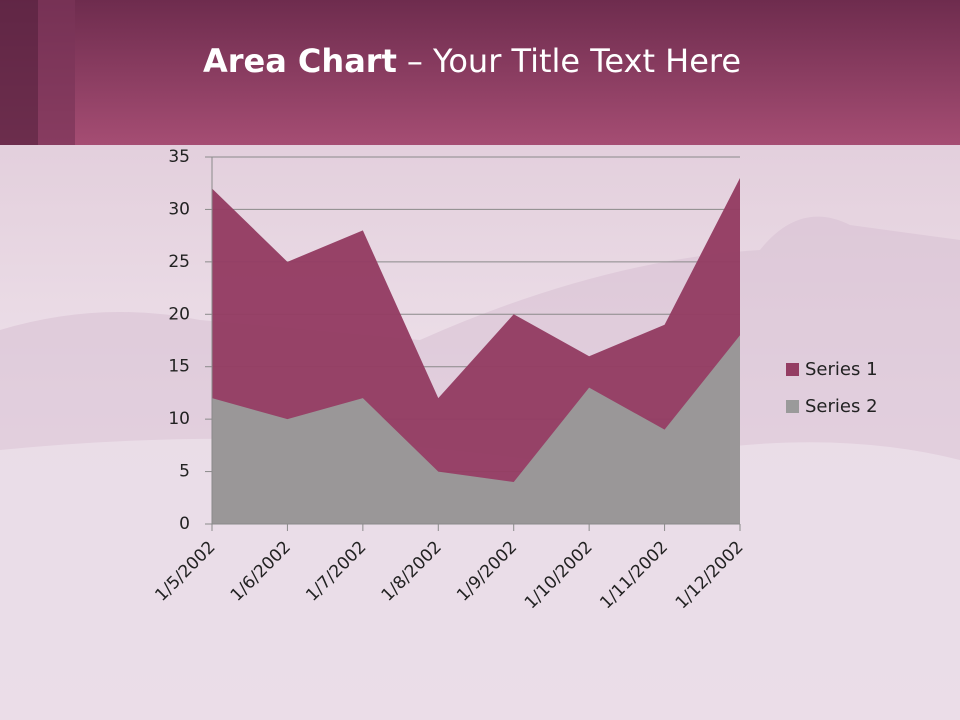 The image size is (960, 720). Describe the element at coordinates (179, 314) in the screenshot. I see `y-tick-label: 20` at that location.